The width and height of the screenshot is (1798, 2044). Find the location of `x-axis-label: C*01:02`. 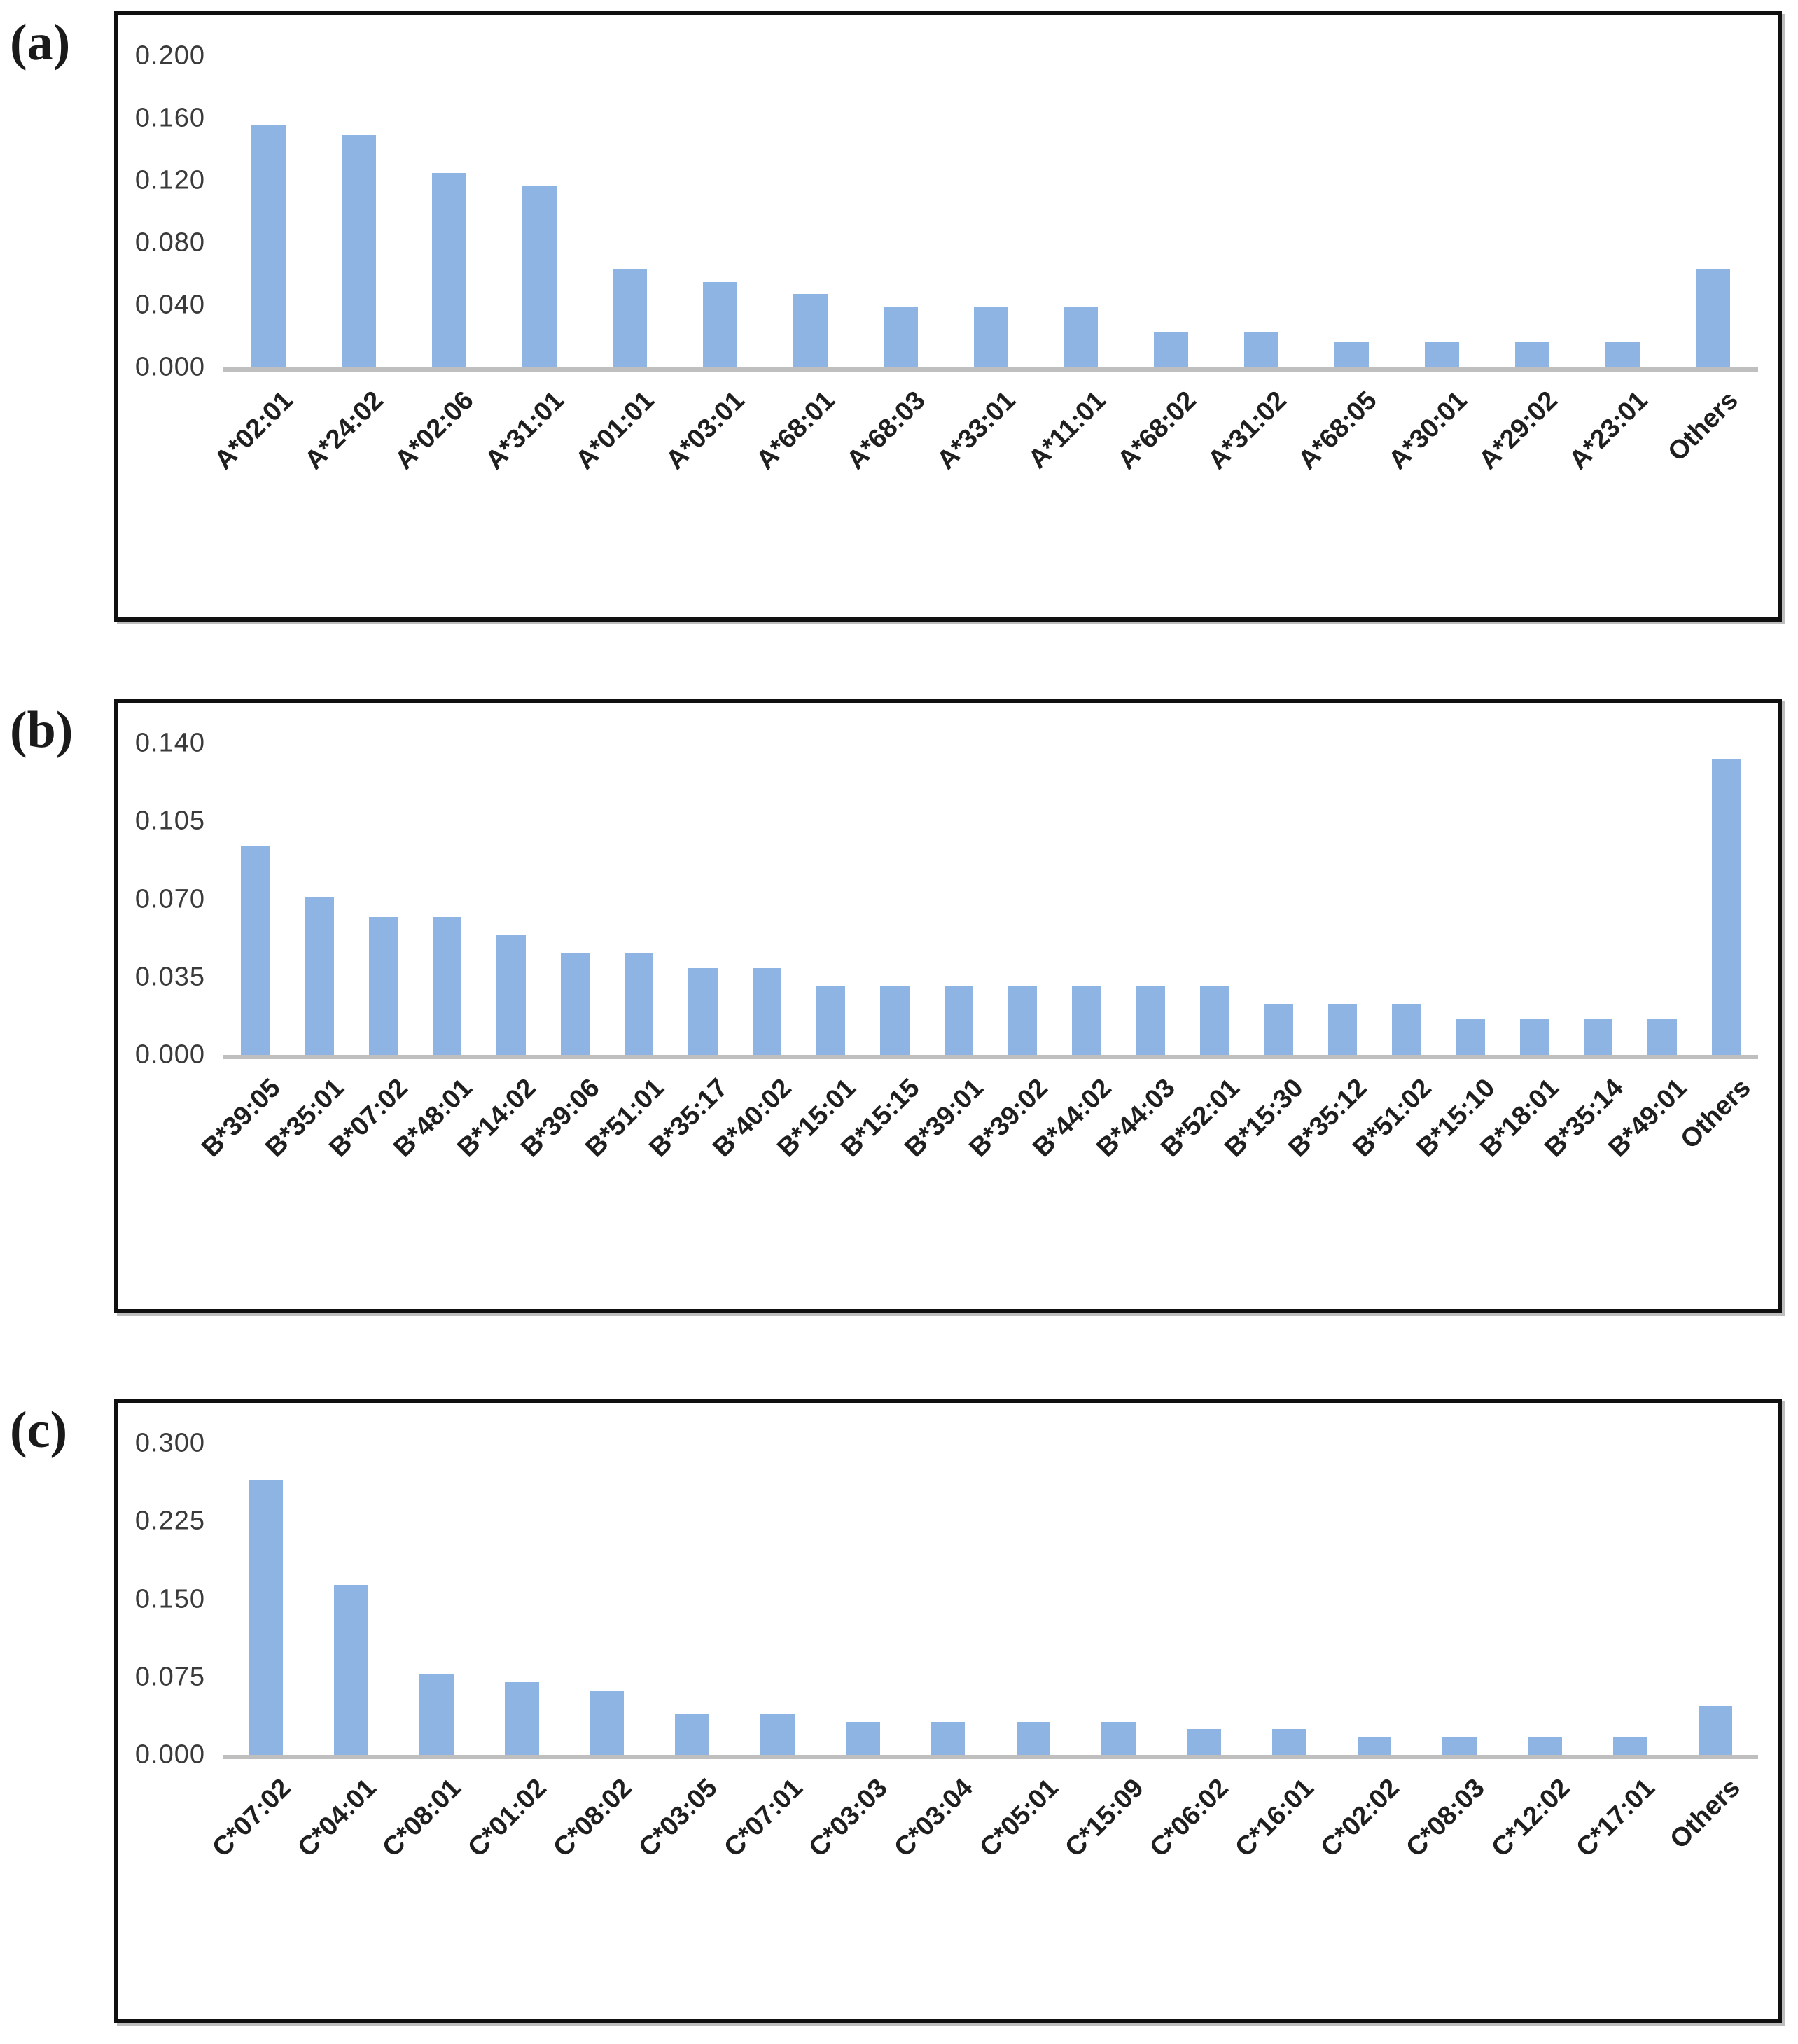

x-axis-label: C*01:02 is located at coordinates (507, 1818).